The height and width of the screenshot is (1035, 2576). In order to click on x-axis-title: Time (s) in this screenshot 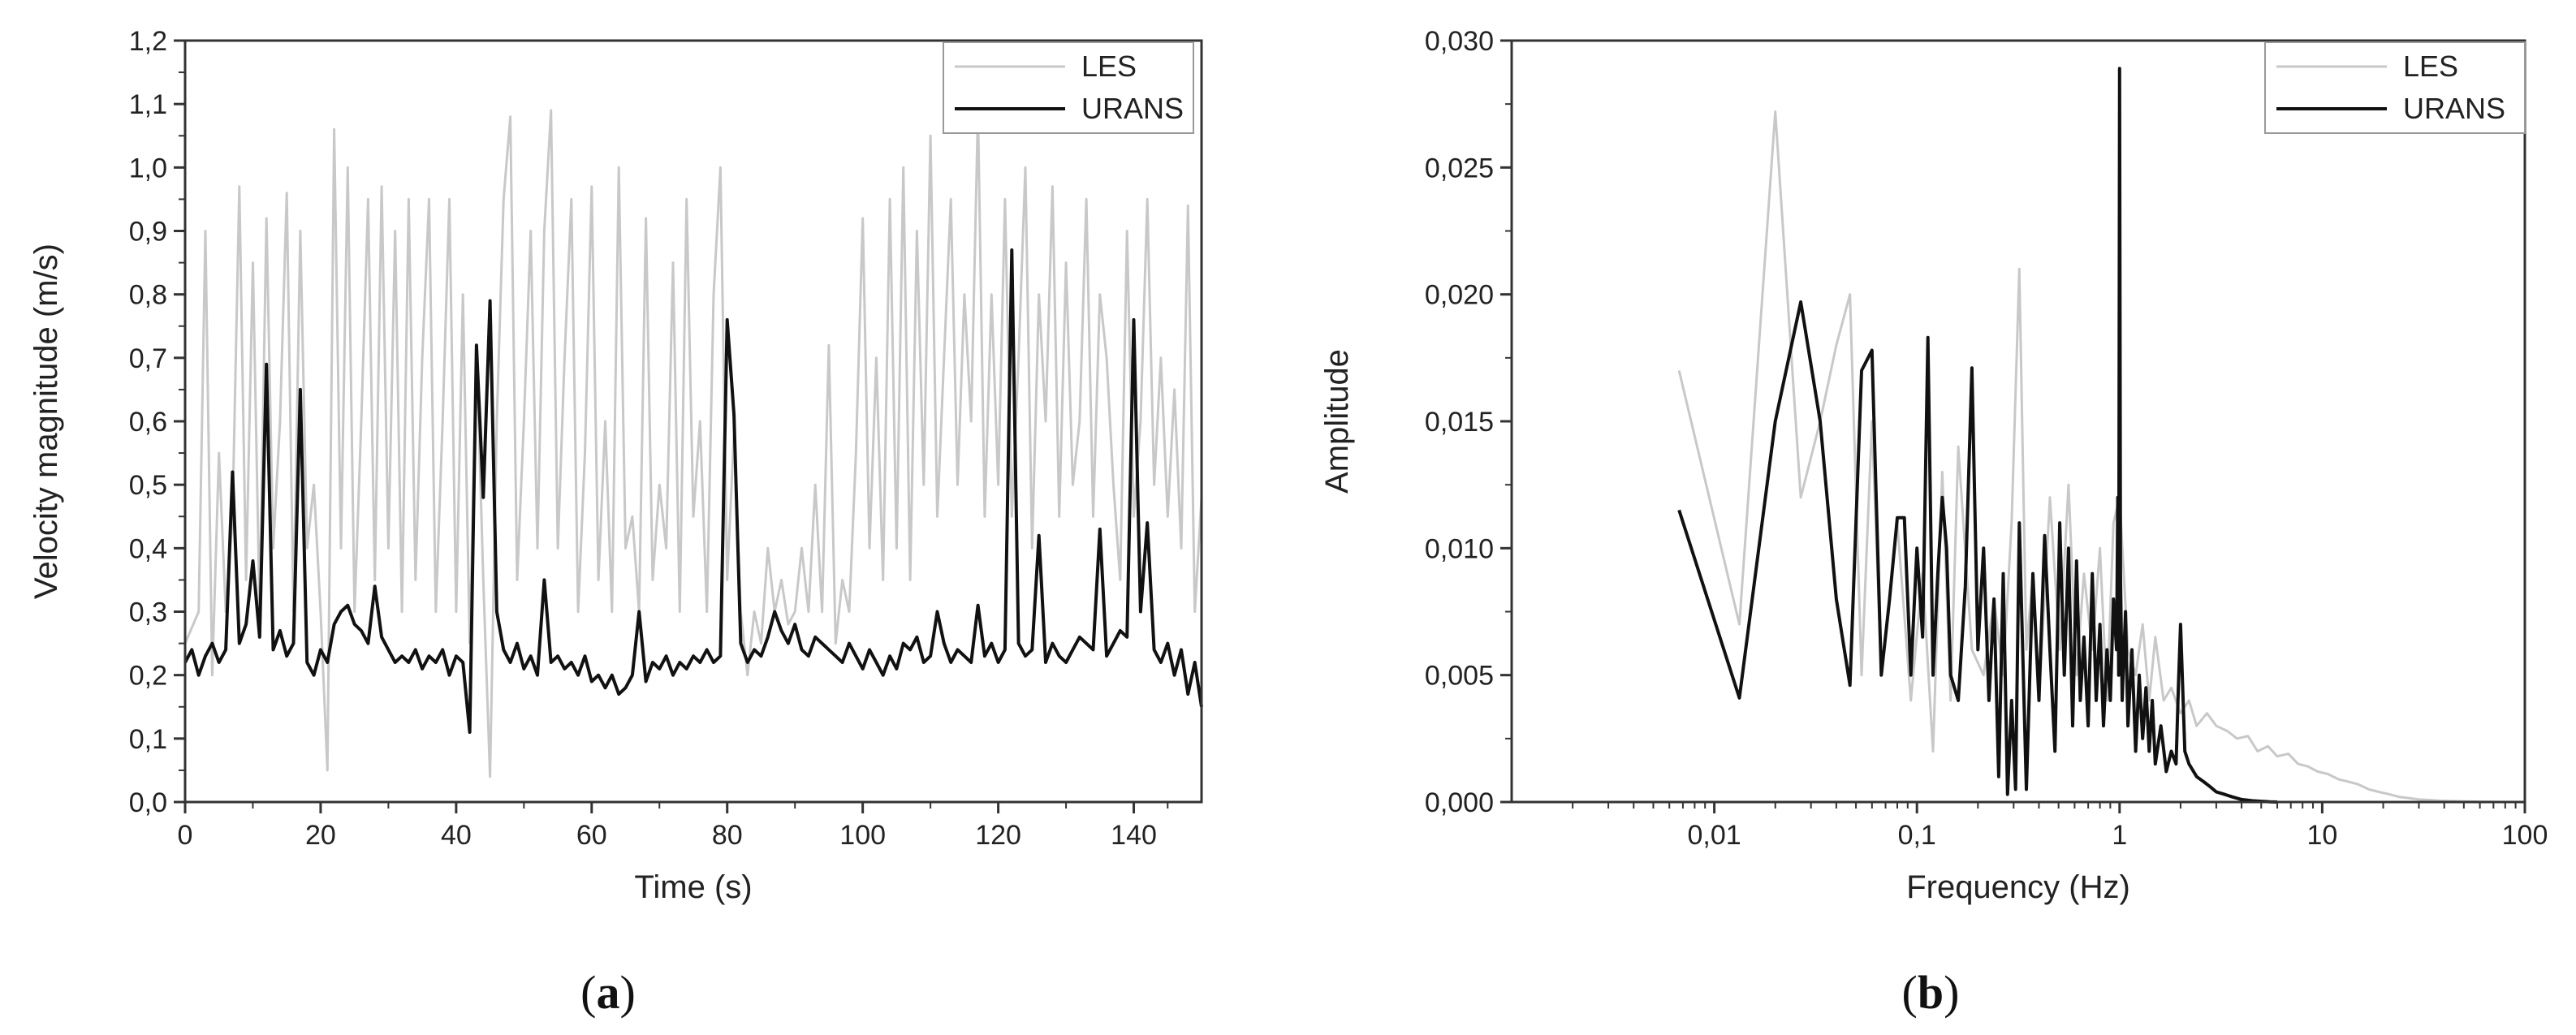, I will do `click(693, 887)`.